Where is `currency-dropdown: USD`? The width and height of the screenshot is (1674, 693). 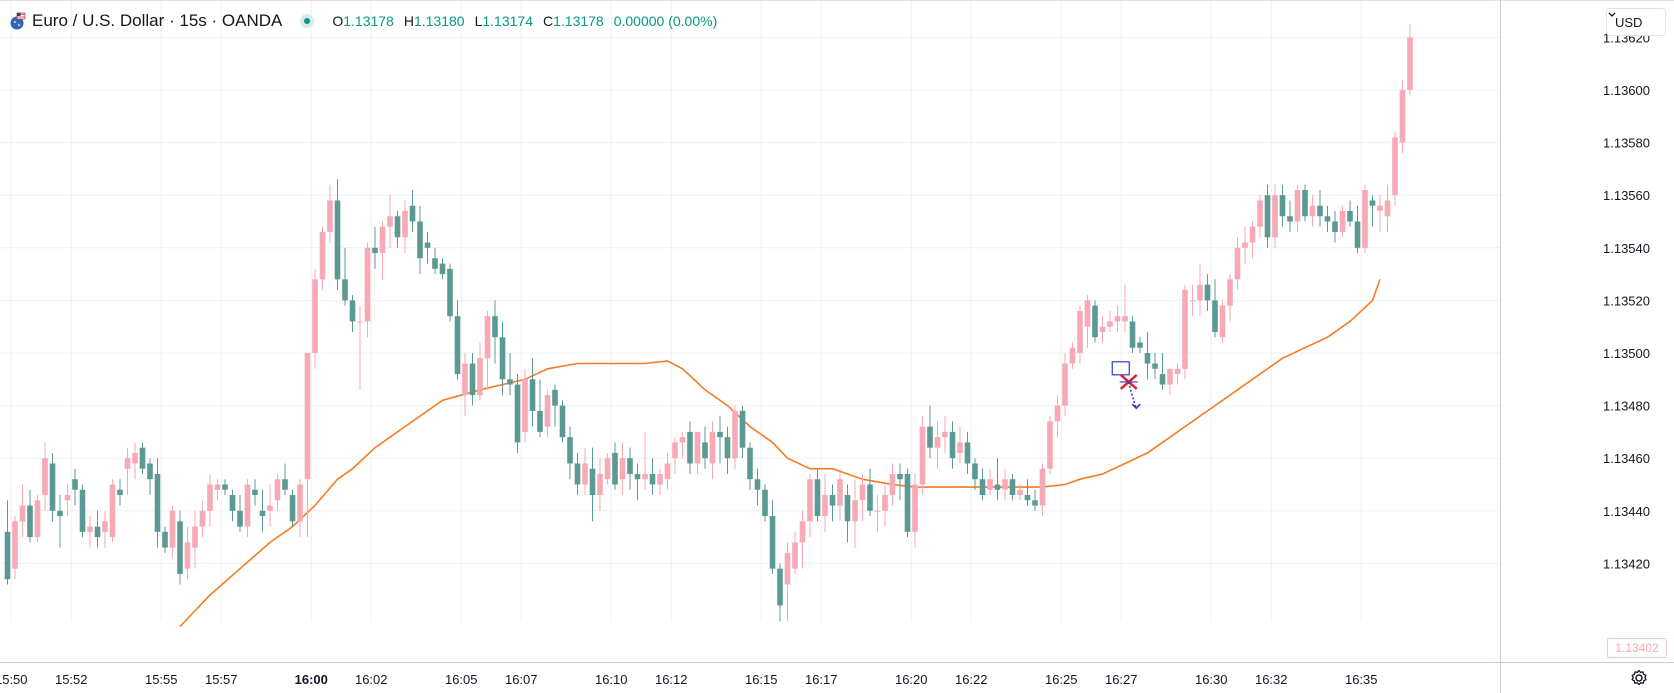
currency-dropdown: USD is located at coordinates (1636, 22).